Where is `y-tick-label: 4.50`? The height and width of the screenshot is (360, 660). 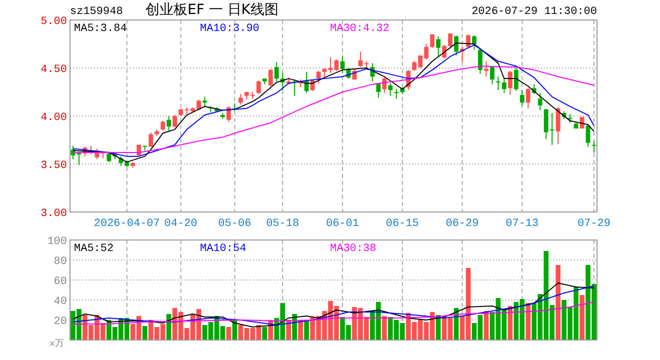 y-tick-label: 4.50 is located at coordinates (53, 70).